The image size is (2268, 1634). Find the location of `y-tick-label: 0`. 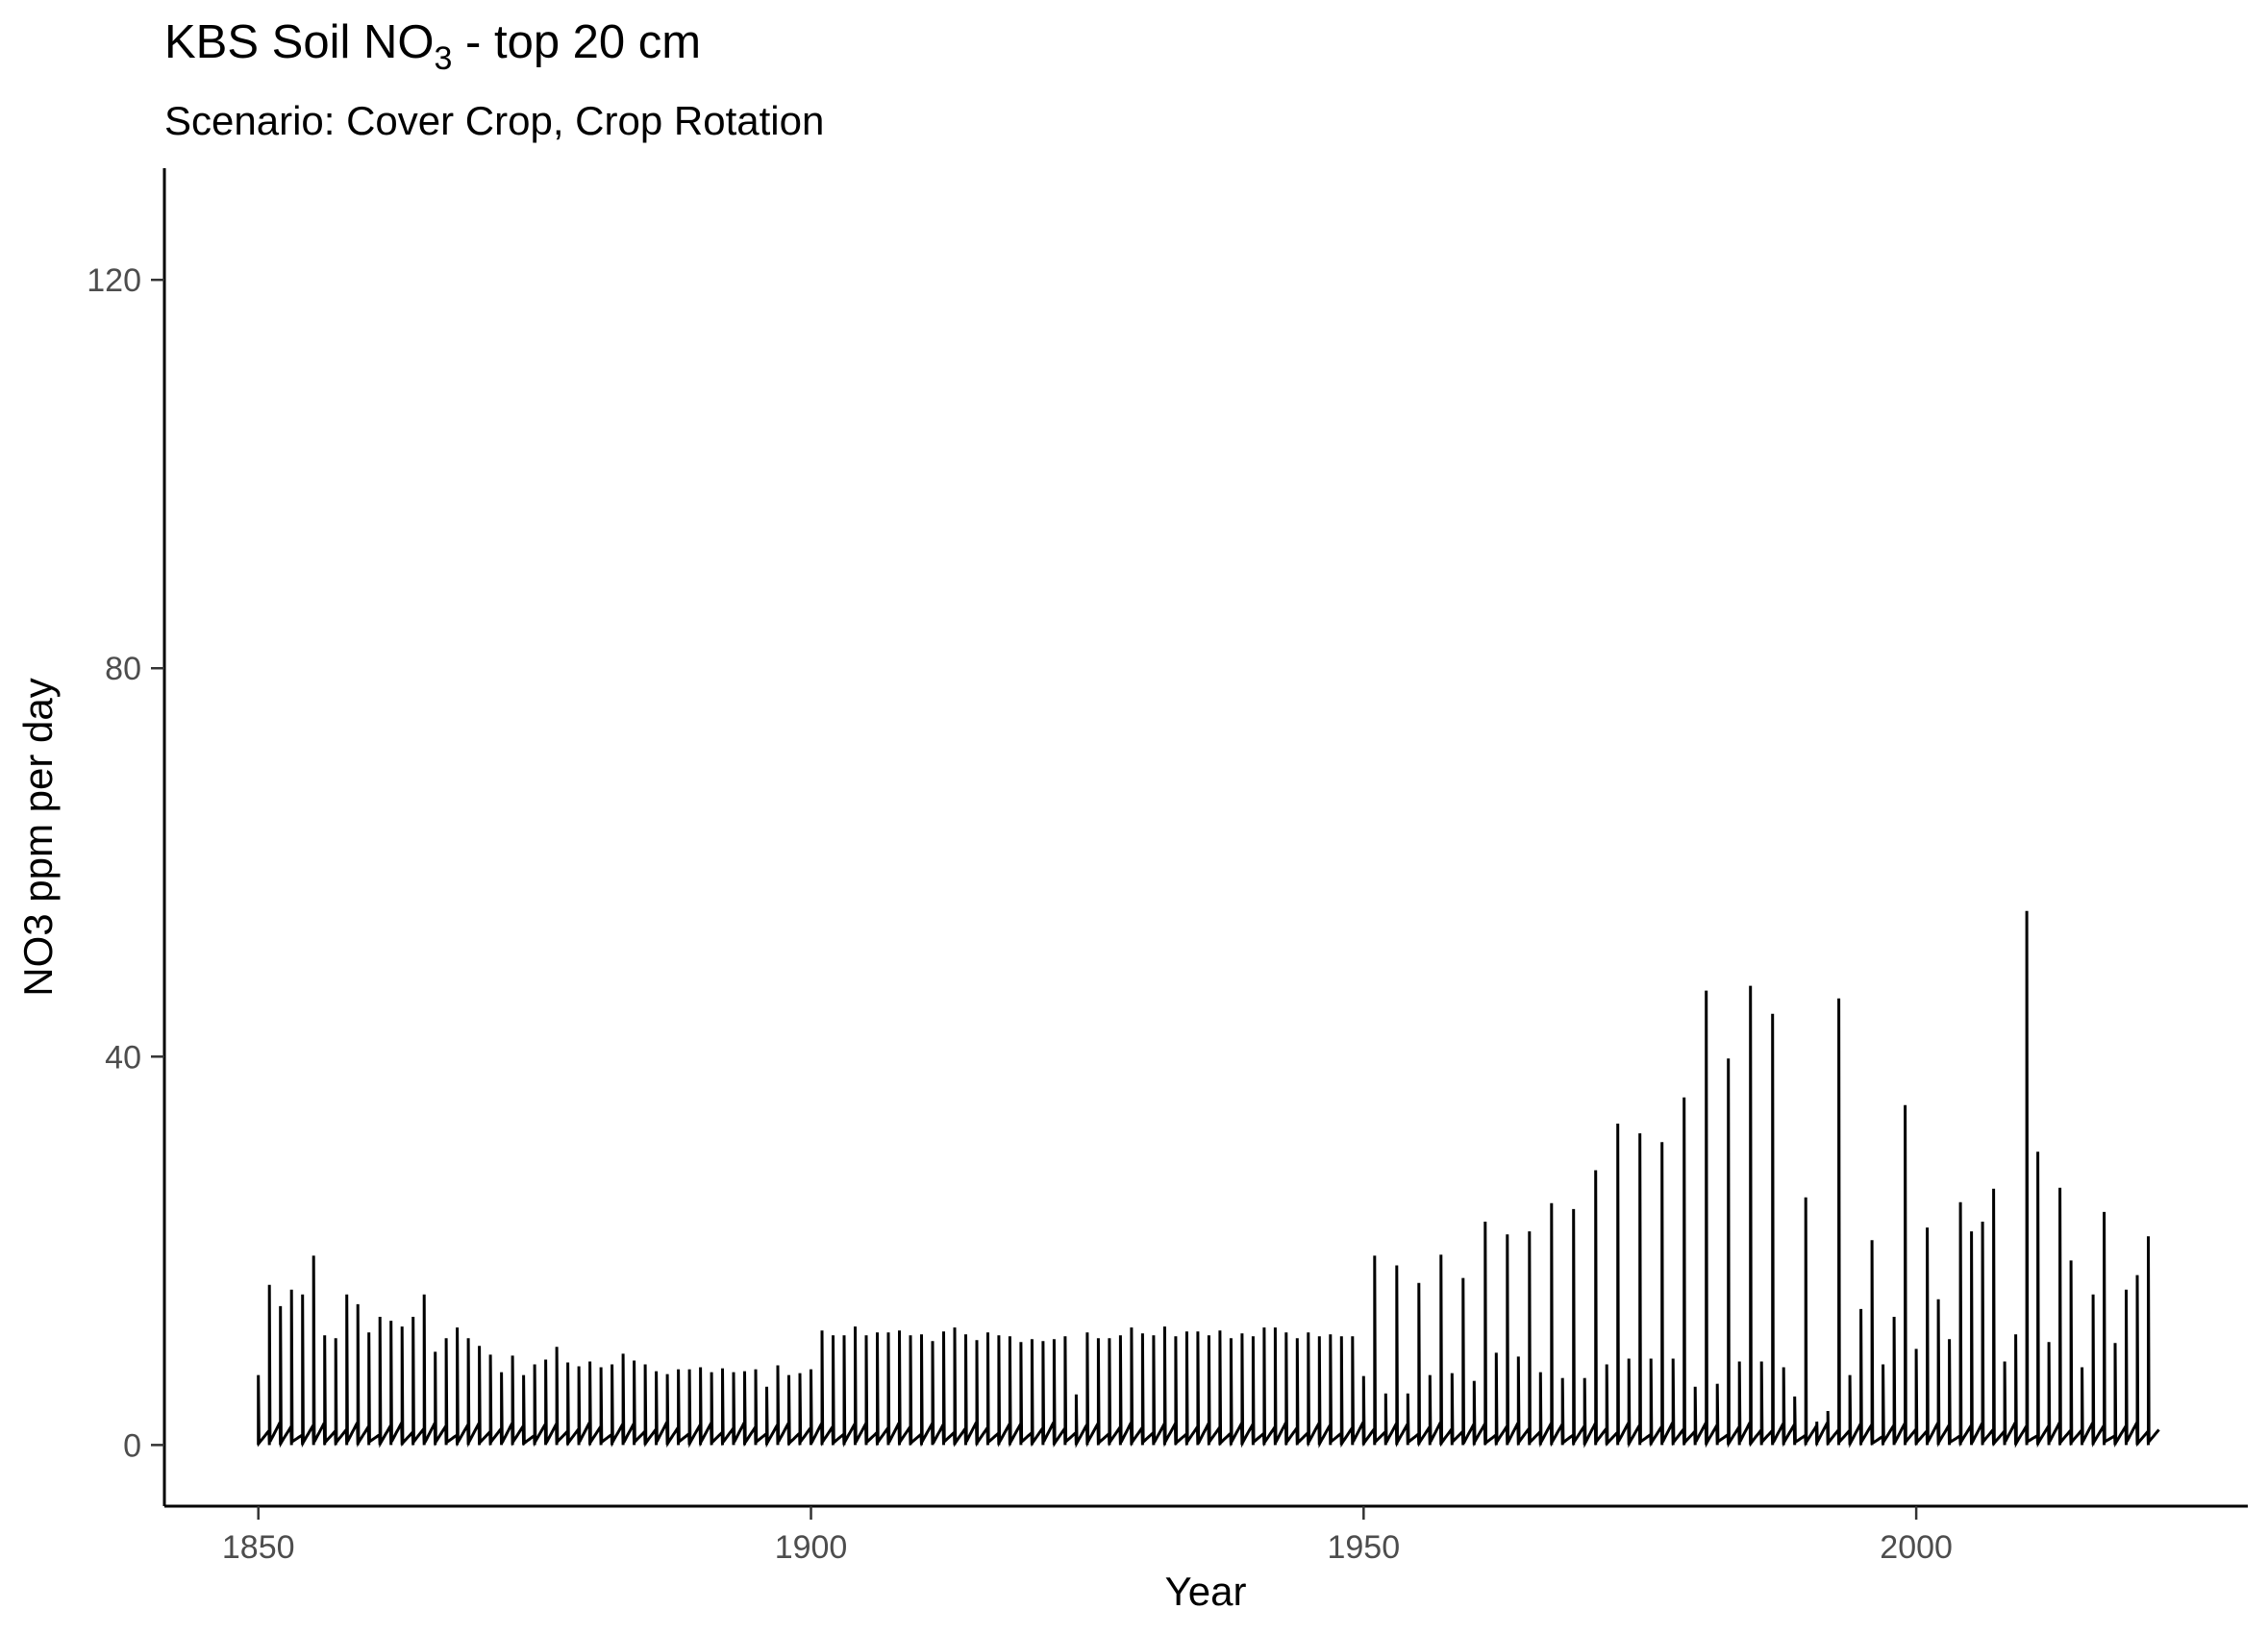

y-tick-label: 0 is located at coordinates (132, 1445).